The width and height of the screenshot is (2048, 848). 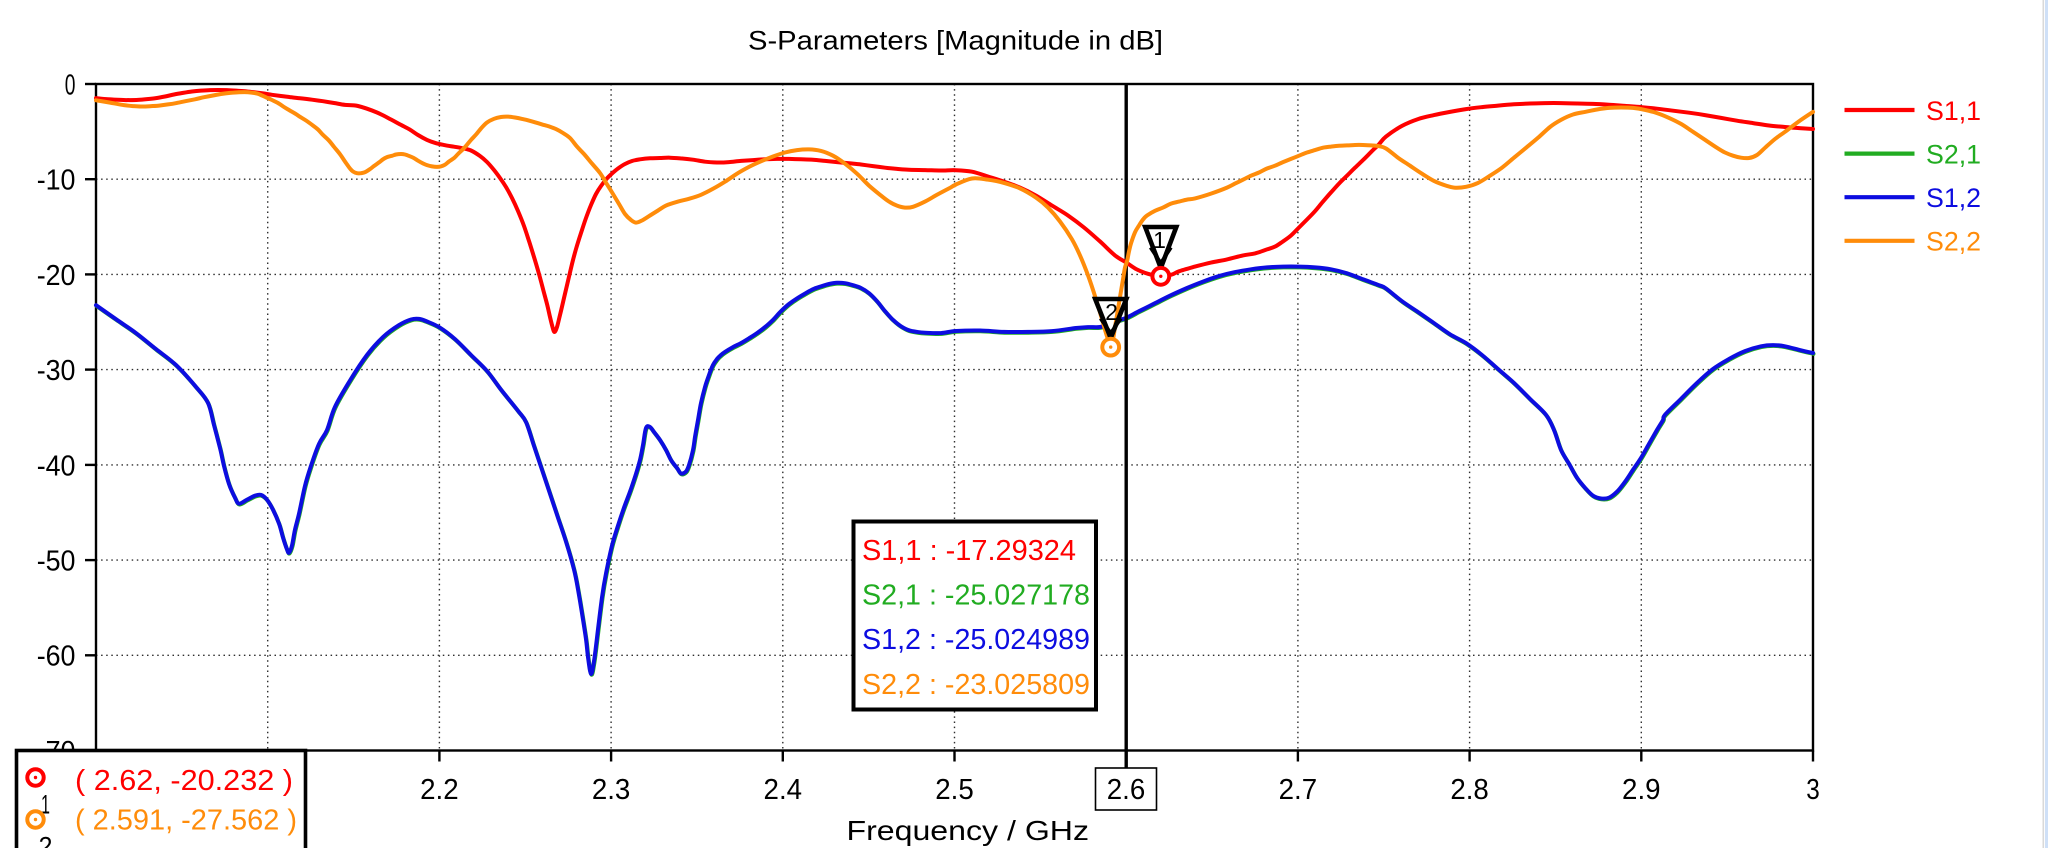 What do you see at coordinates (56, 371) in the screenshot?
I see `svg-text: -30` at bounding box center [56, 371].